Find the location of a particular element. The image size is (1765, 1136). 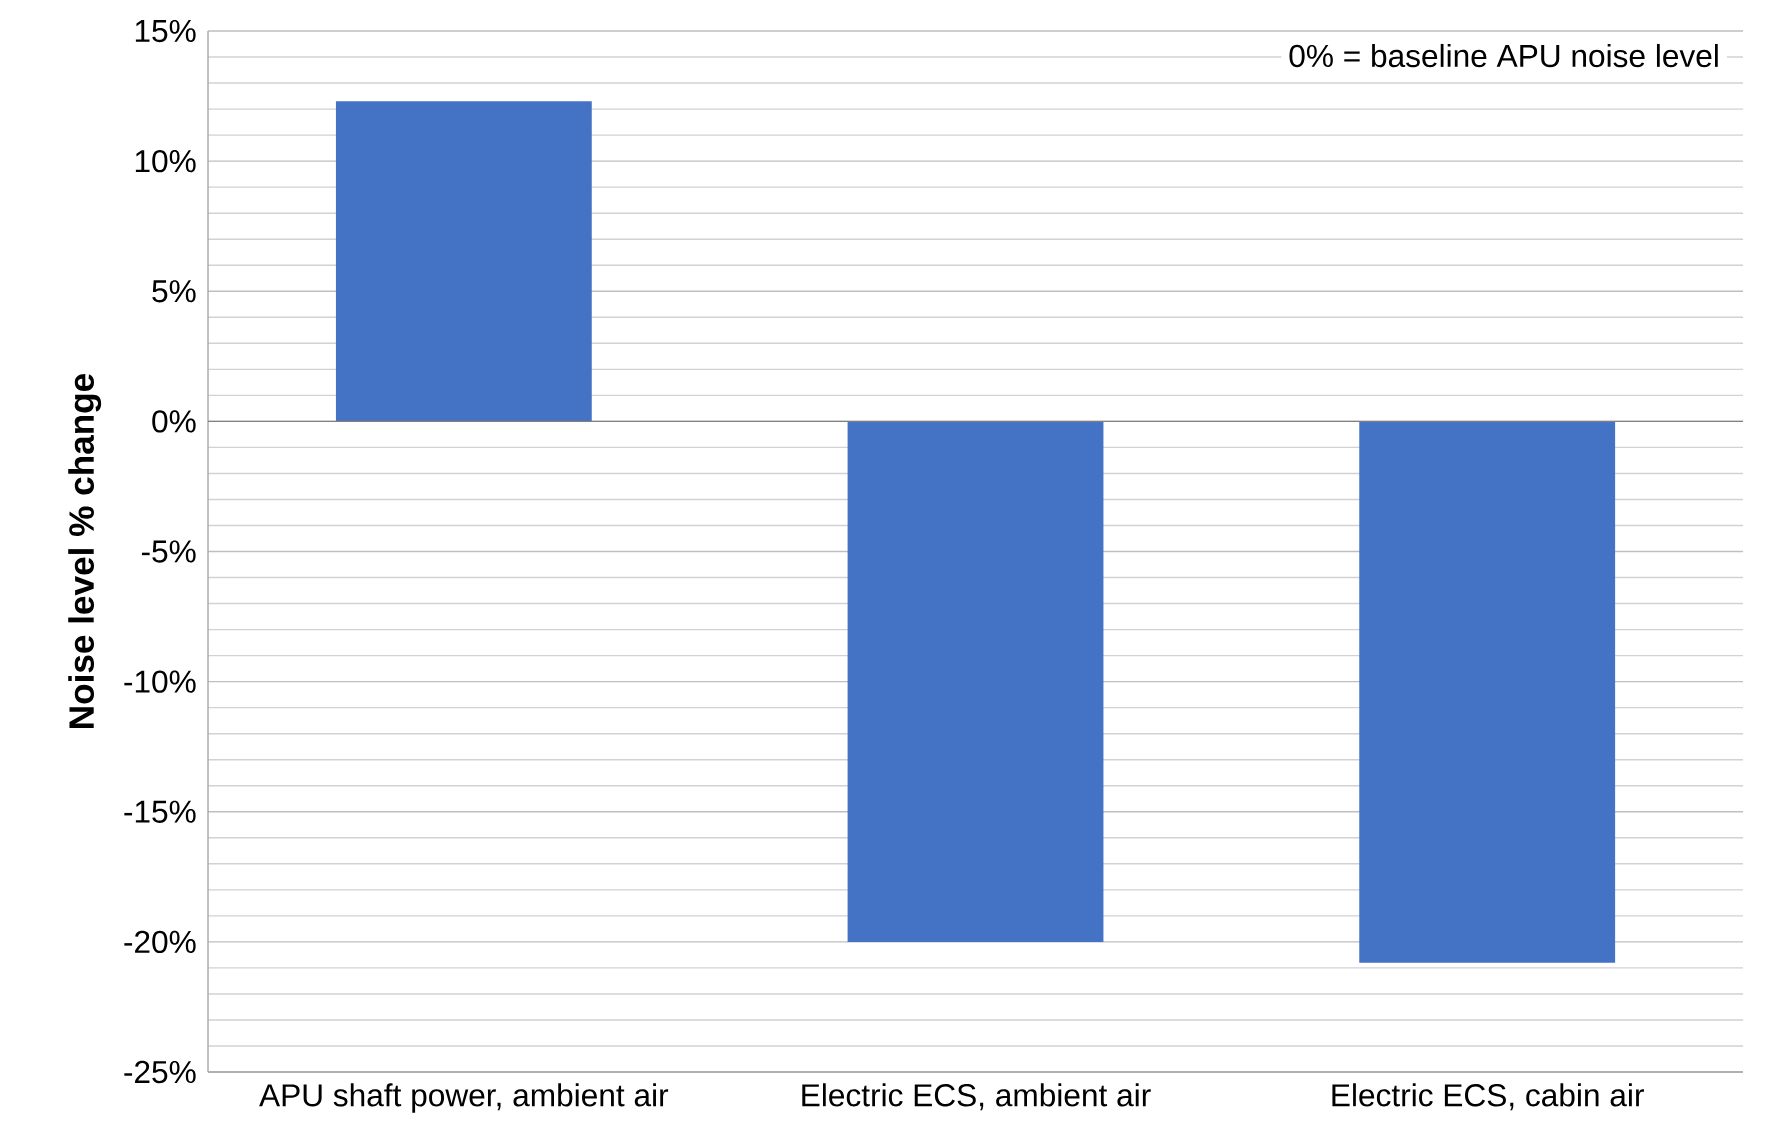

y-tick-label: 15% is located at coordinates (165, 31).